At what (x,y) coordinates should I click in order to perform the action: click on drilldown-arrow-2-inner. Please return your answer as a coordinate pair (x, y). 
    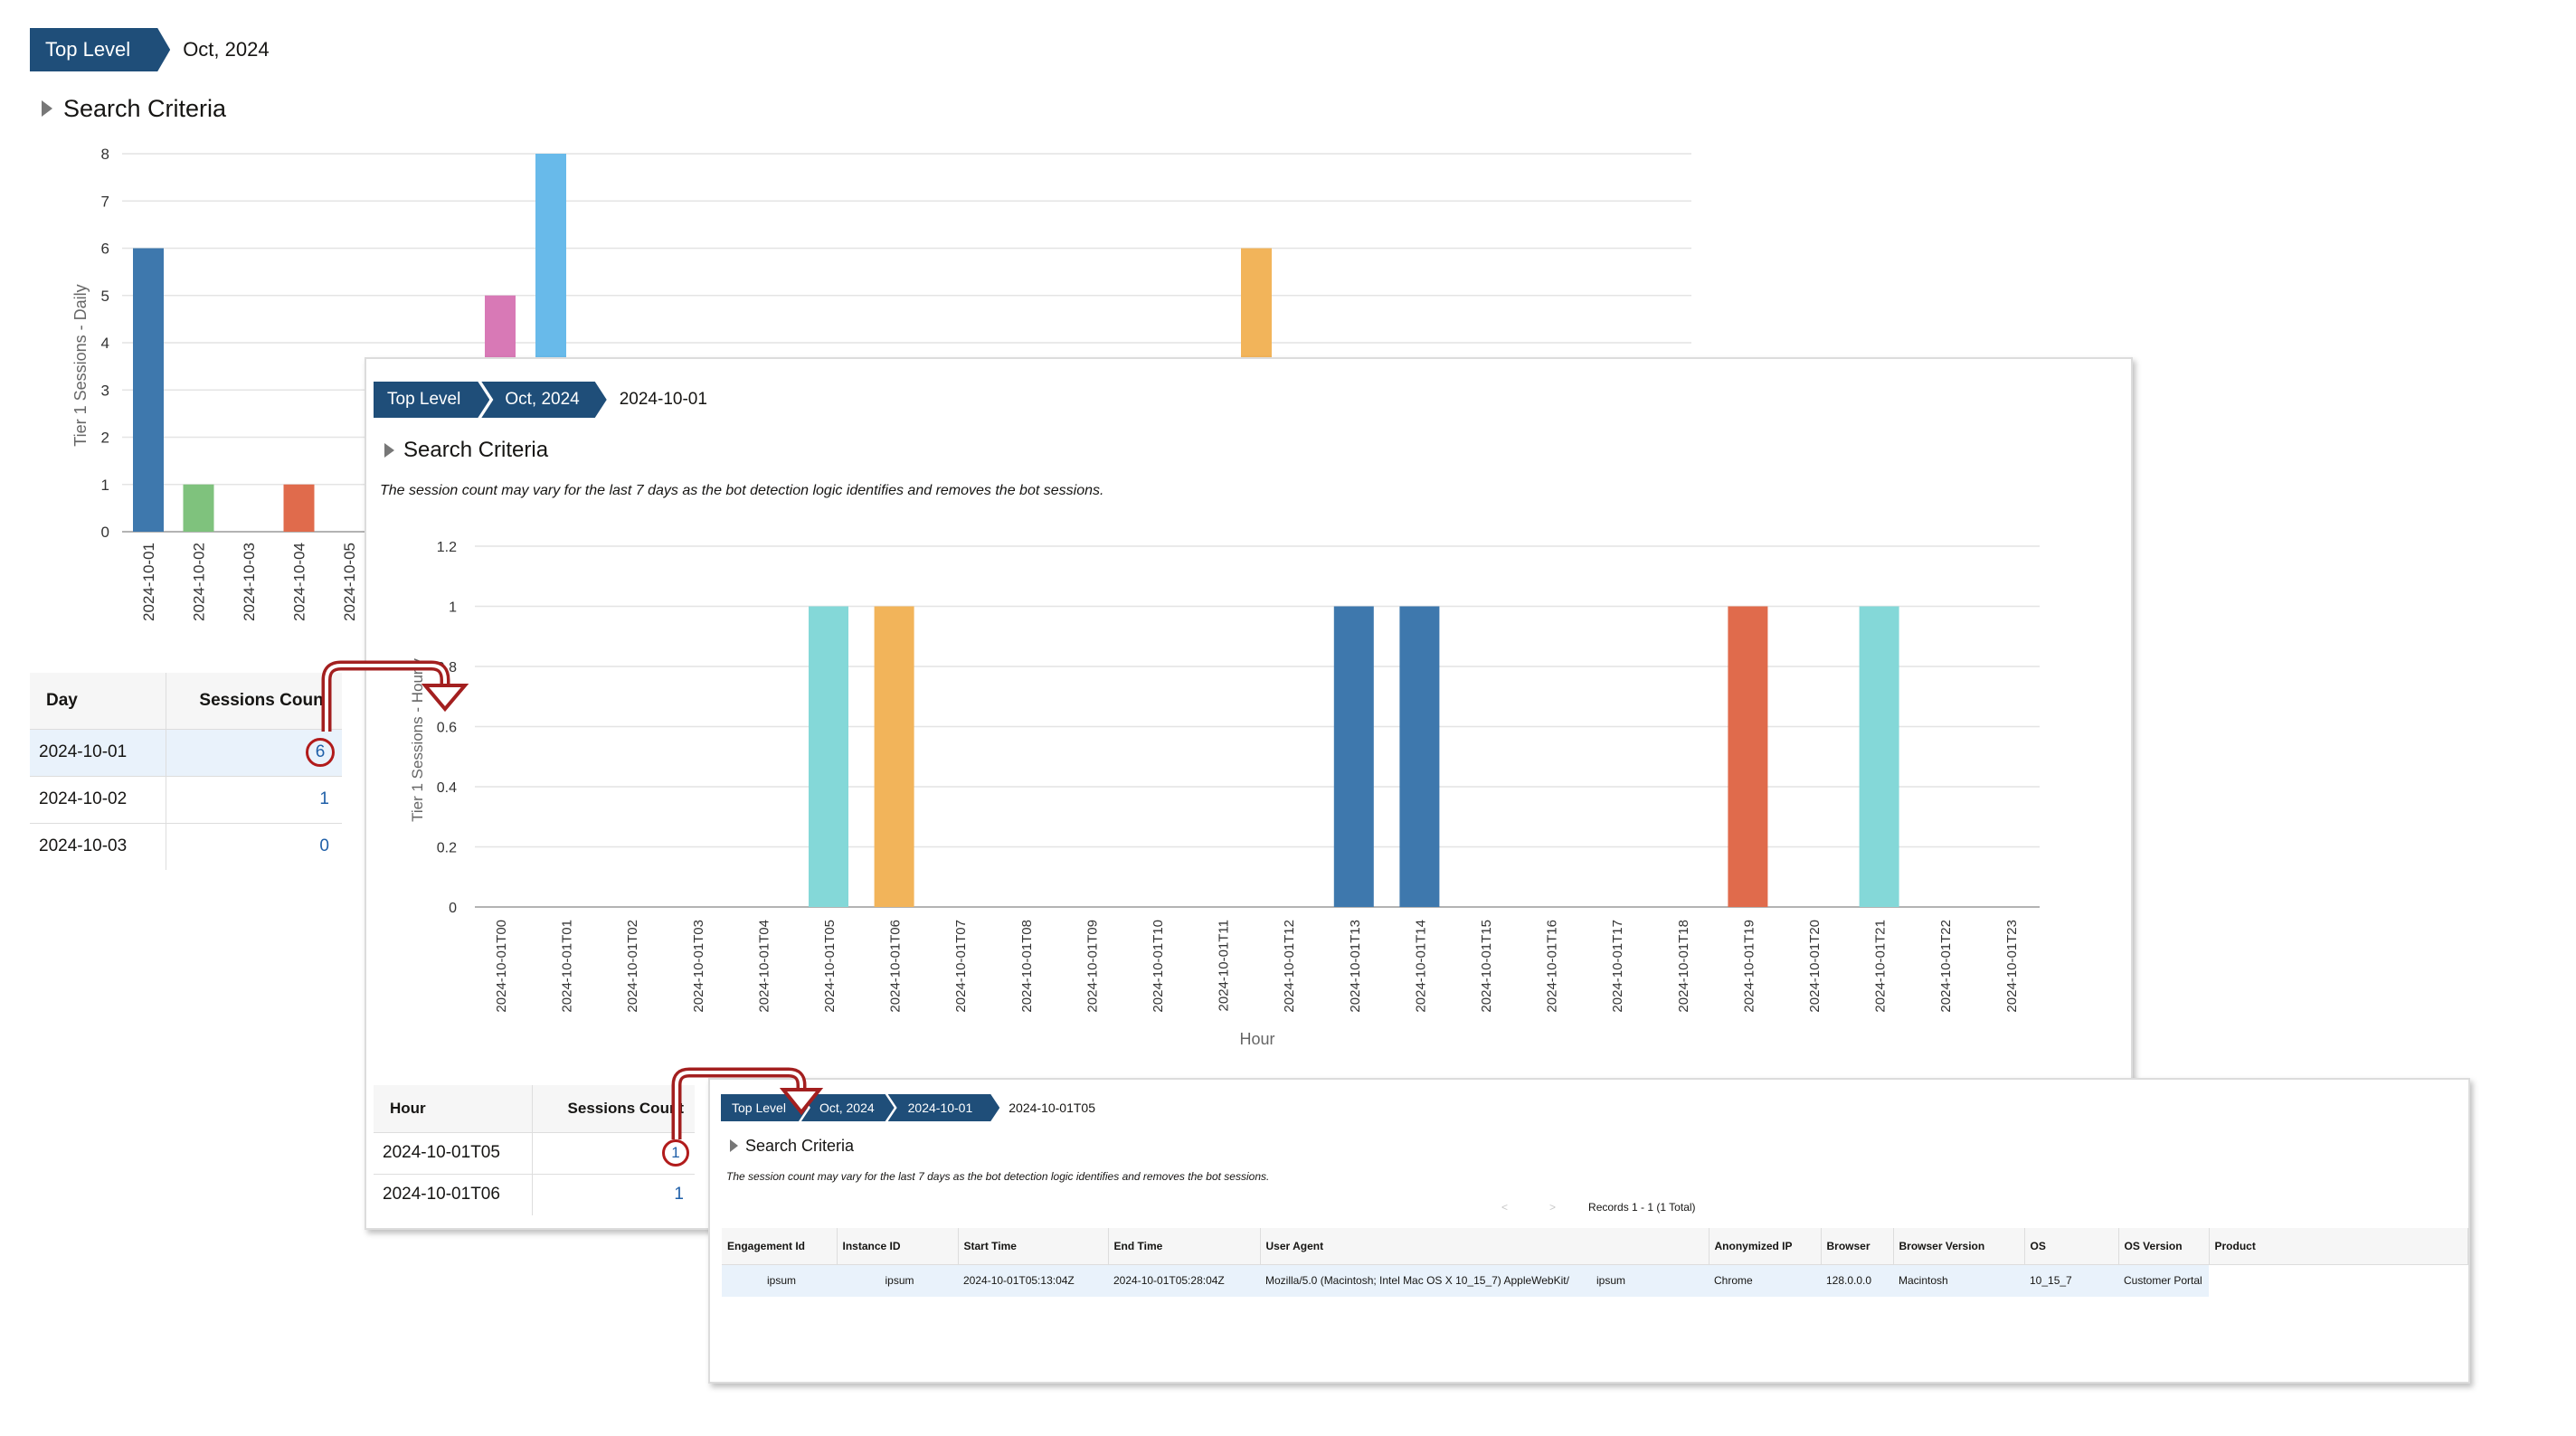
    Looking at the image, I should click on (739, 1105).